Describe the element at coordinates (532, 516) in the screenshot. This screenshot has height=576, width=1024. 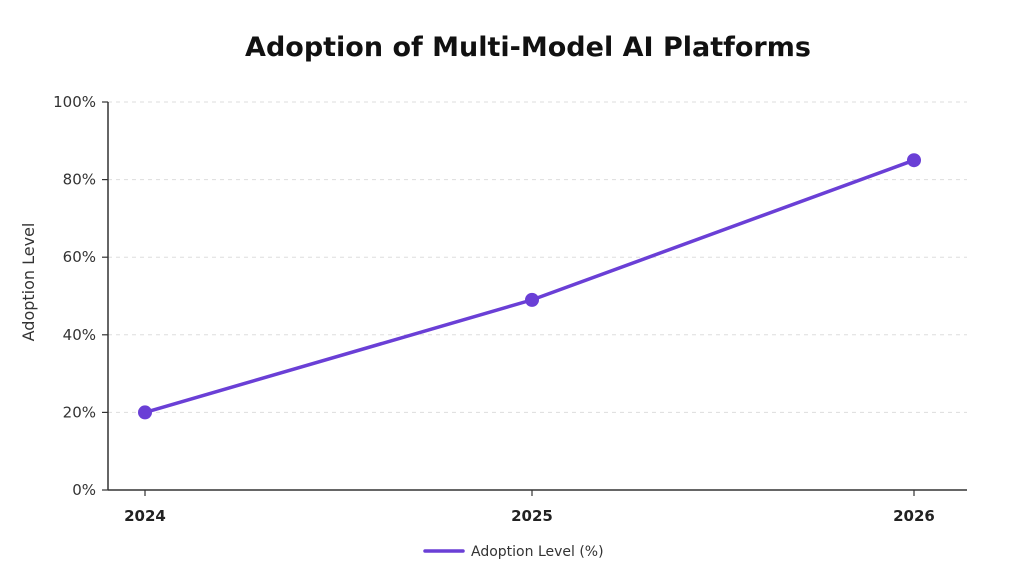
I see `x-tick-label: 2025` at that location.